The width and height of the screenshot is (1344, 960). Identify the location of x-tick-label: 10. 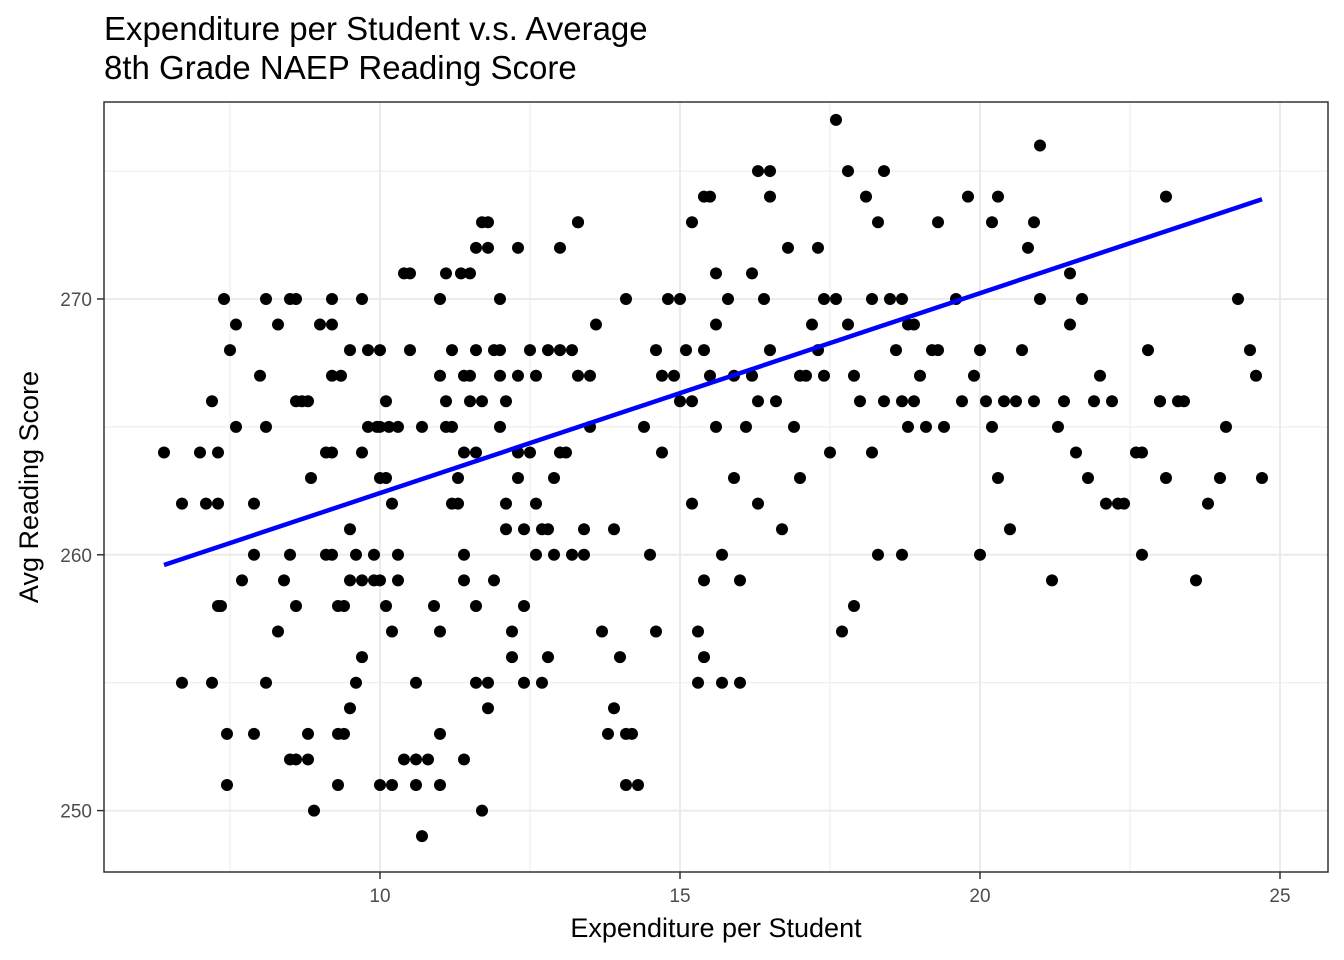
(379, 896).